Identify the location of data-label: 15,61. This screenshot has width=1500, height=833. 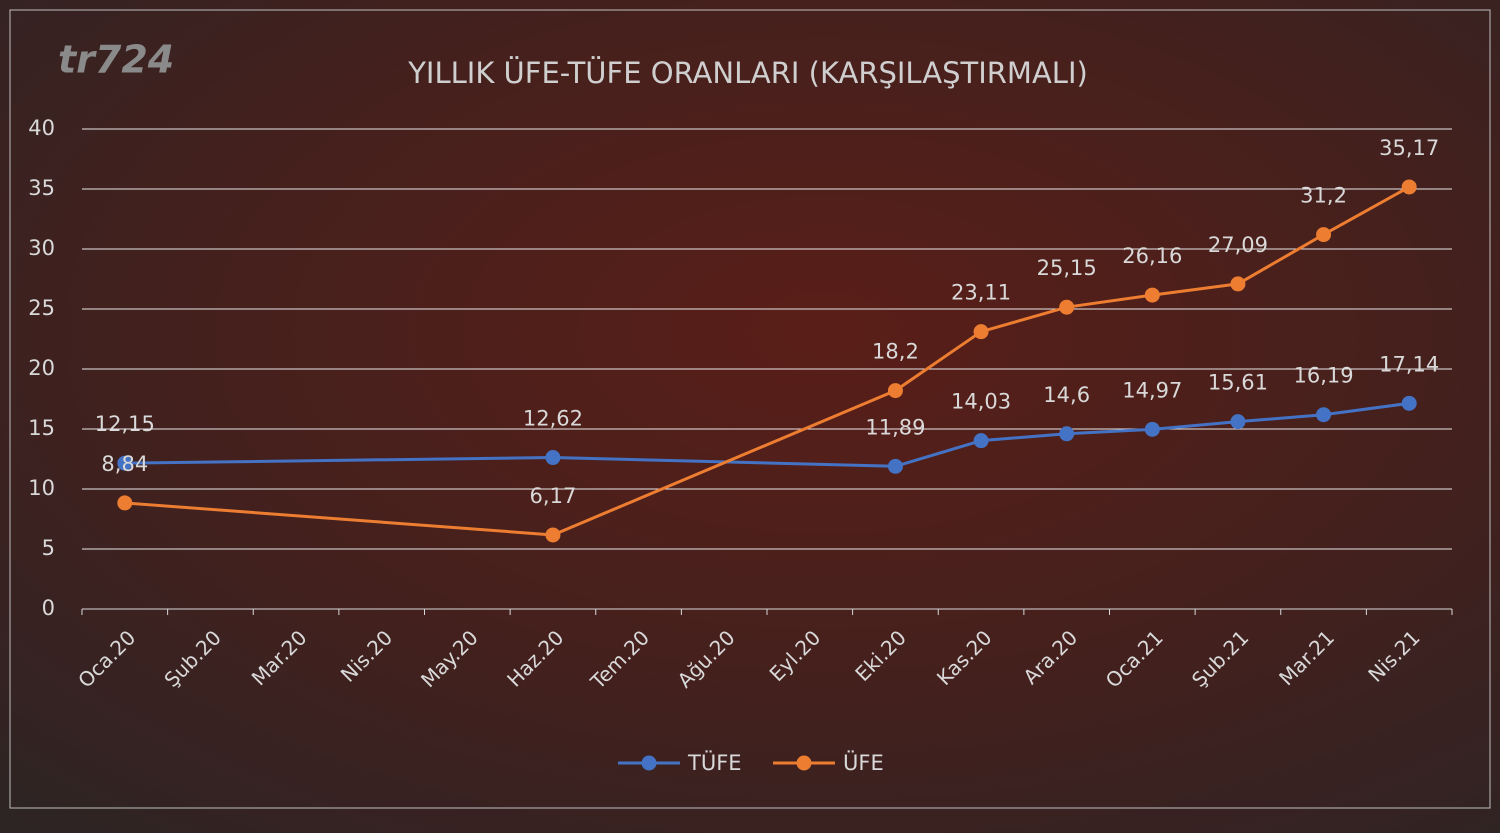
(1238, 383).